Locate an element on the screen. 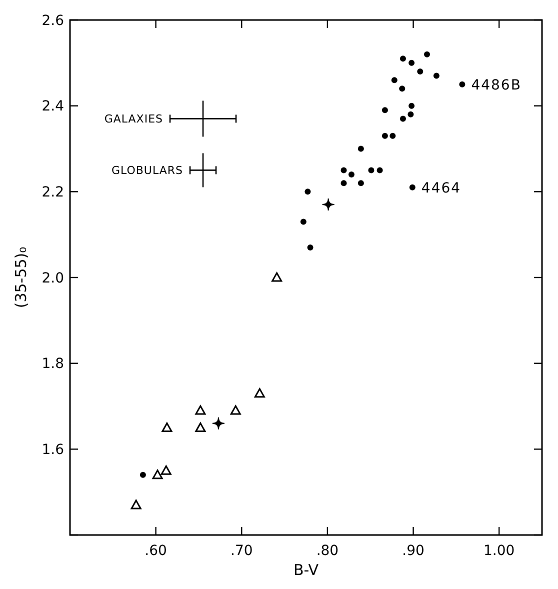  x-tick-label: .60 is located at coordinates (155, 551).